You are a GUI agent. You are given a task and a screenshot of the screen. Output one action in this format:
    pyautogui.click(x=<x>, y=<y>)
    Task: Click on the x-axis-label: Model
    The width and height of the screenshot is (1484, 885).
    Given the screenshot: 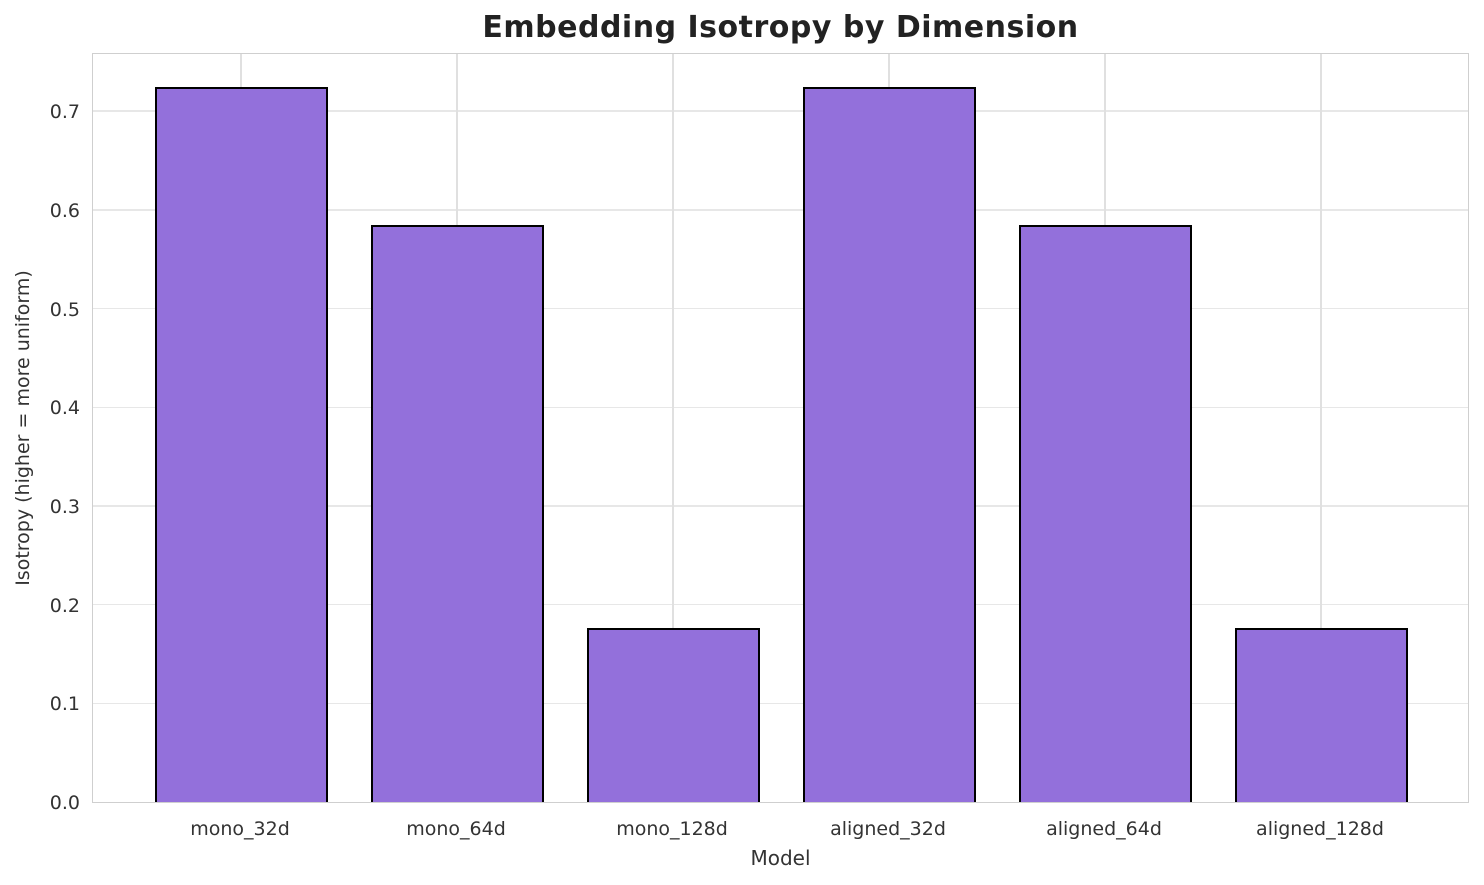 What is the action you would take?
    pyautogui.click(x=780, y=858)
    